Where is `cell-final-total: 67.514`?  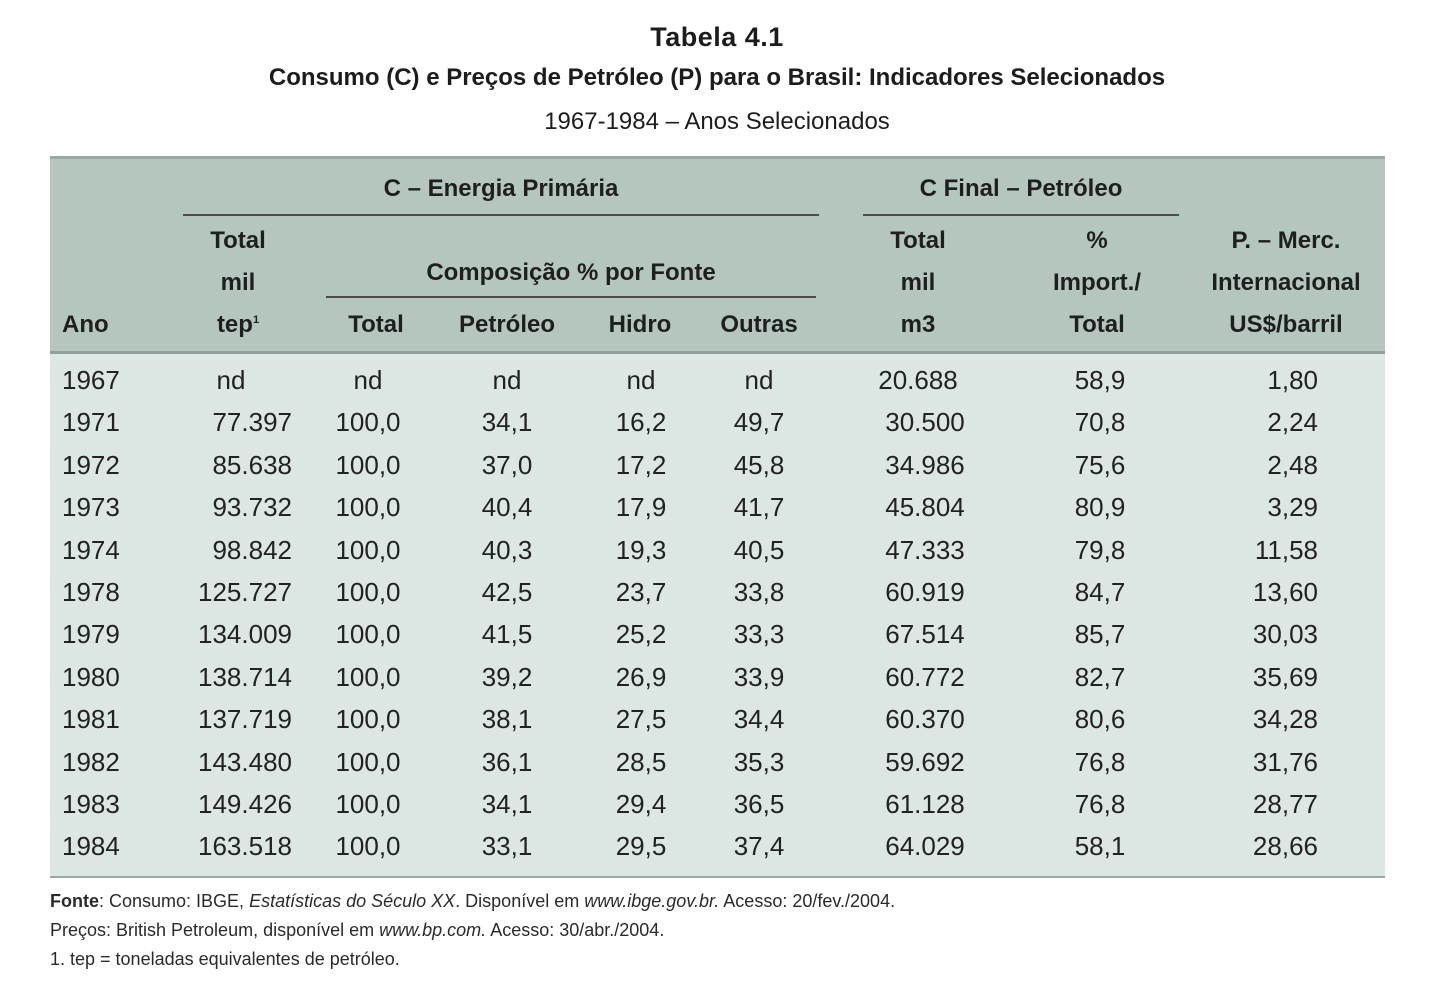 cell-final-total: 67.514 is located at coordinates (925, 634).